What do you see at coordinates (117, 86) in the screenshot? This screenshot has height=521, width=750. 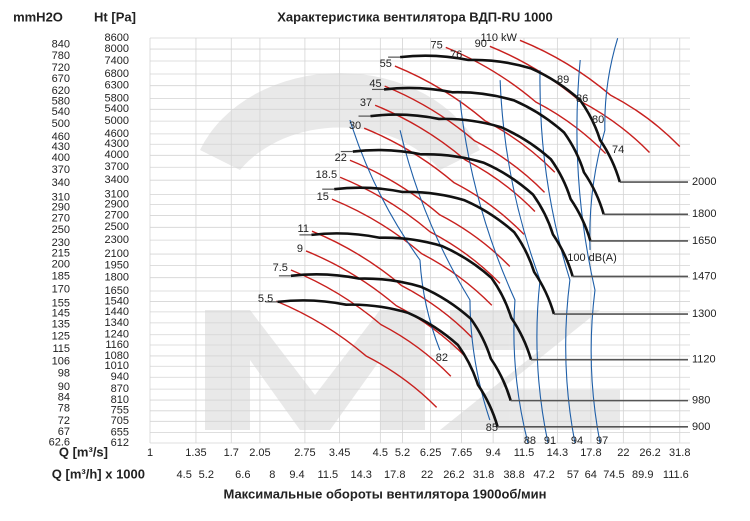 I see `y-tick-label: 6300` at bounding box center [117, 86].